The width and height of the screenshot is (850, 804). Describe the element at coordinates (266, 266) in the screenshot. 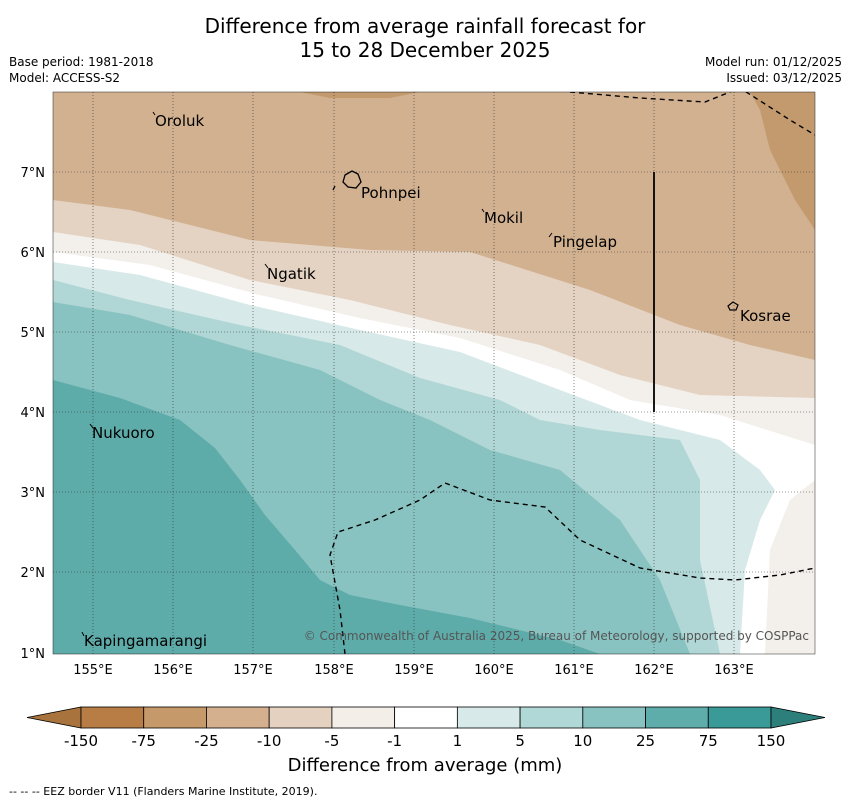

I see `ngatik-marker` at that location.